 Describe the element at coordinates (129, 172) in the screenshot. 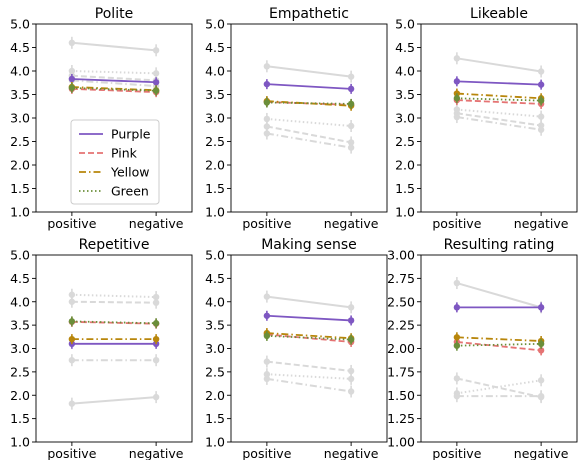

I see `legend-label: Yellow` at that location.